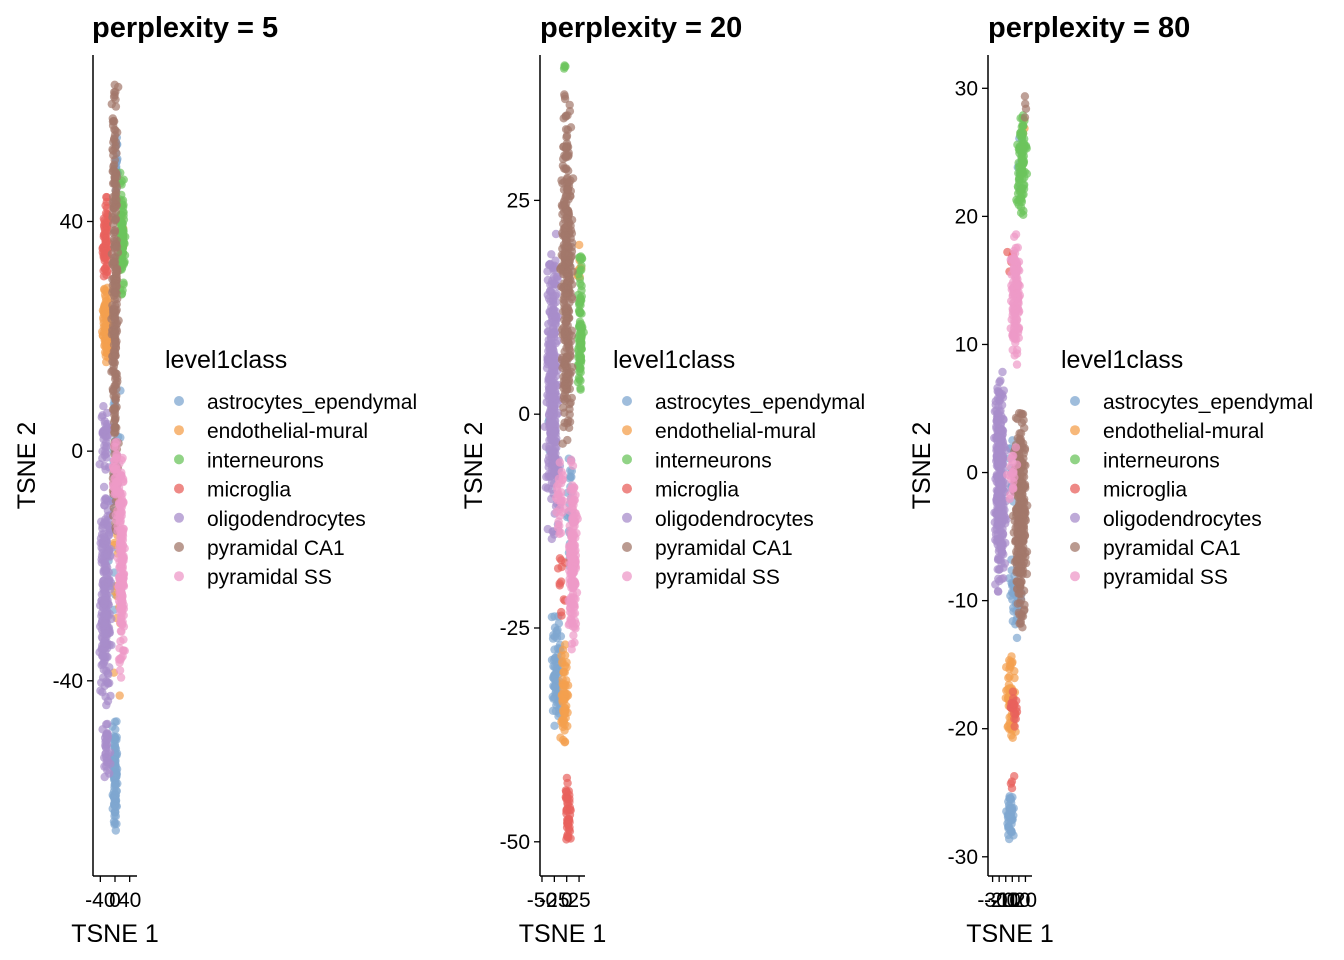 This screenshot has width=1344, height=960. I want to click on panel-title: perplexity = 20, so click(641, 28).